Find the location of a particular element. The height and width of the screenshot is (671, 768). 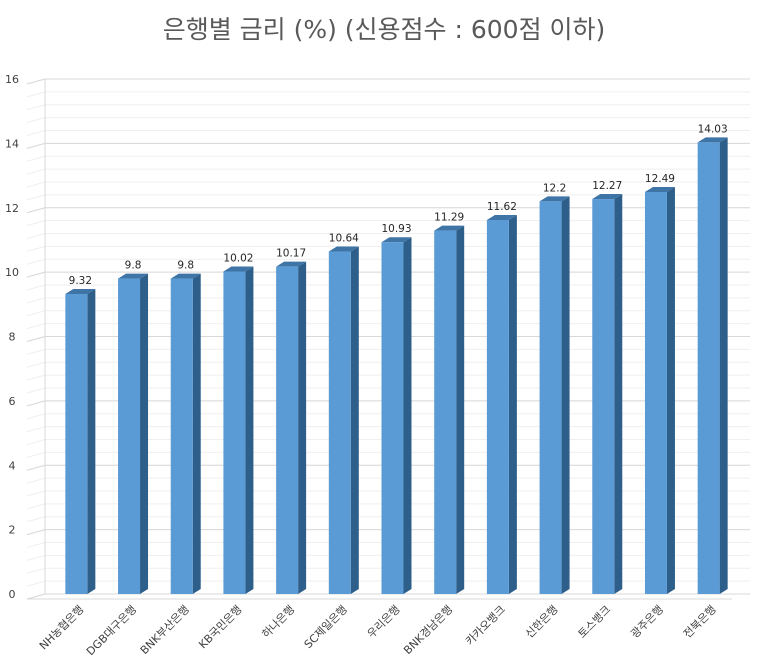

data-label: 9.8 is located at coordinates (133, 266).